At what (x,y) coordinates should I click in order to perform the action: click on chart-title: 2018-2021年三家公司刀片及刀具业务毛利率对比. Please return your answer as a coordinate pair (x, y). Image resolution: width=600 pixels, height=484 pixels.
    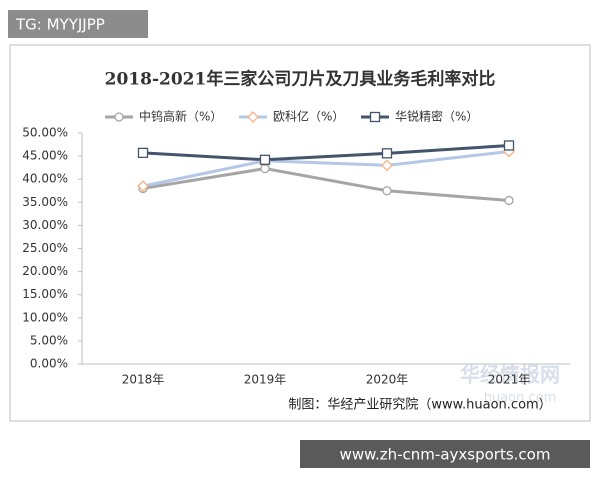
    Looking at the image, I should click on (300, 79).